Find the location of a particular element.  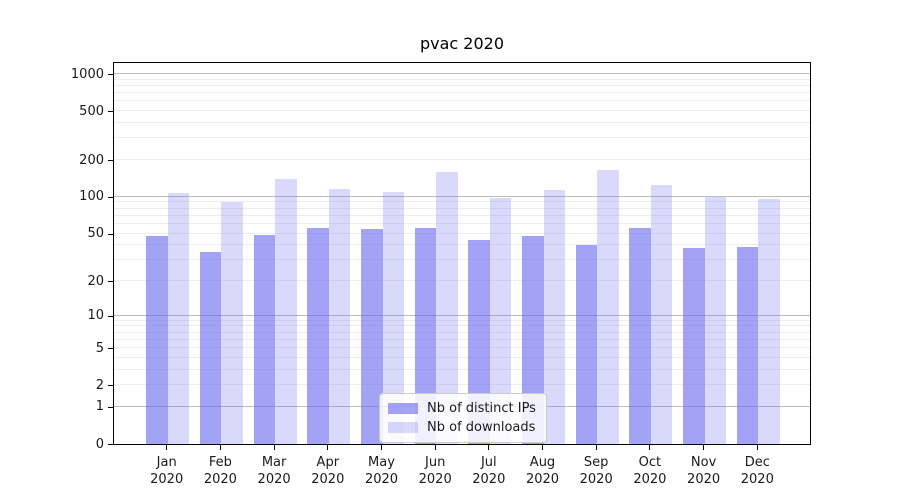

legend-swatch-downloads is located at coordinates (403, 427).